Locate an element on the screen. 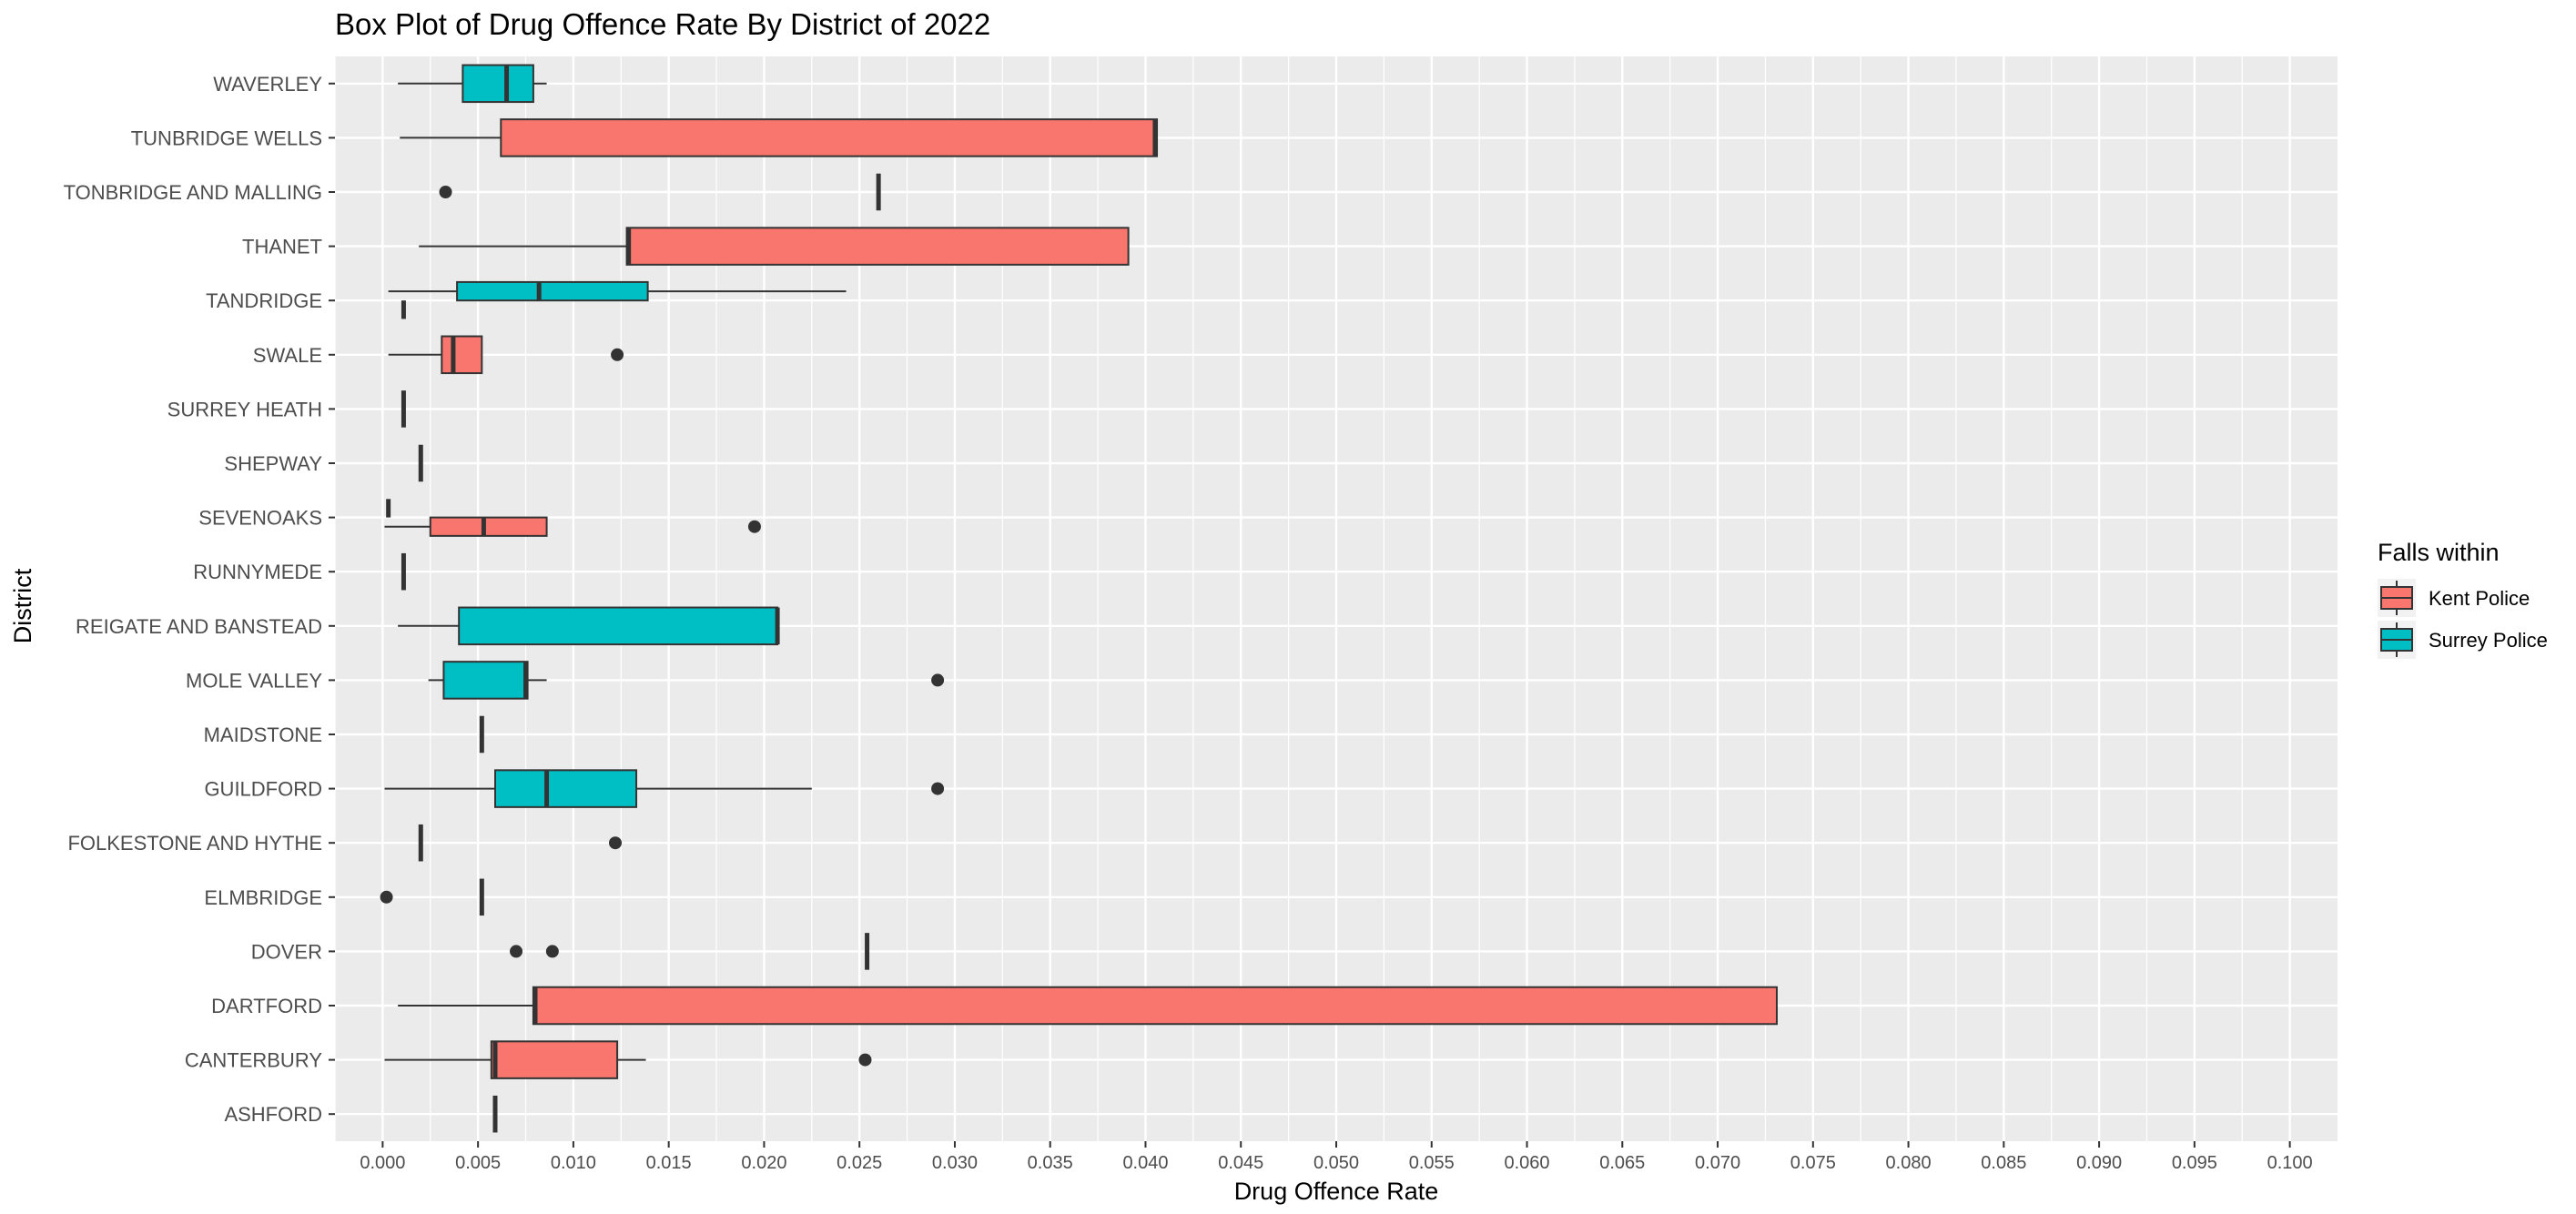 Image resolution: width=2576 pixels, height=1214 pixels. box-canterbury is located at coordinates (628, 1059).